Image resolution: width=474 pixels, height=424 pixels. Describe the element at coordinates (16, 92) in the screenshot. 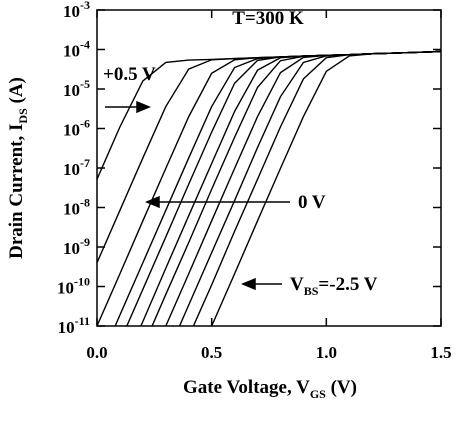

I see `y-label-unit: (A)` at that location.